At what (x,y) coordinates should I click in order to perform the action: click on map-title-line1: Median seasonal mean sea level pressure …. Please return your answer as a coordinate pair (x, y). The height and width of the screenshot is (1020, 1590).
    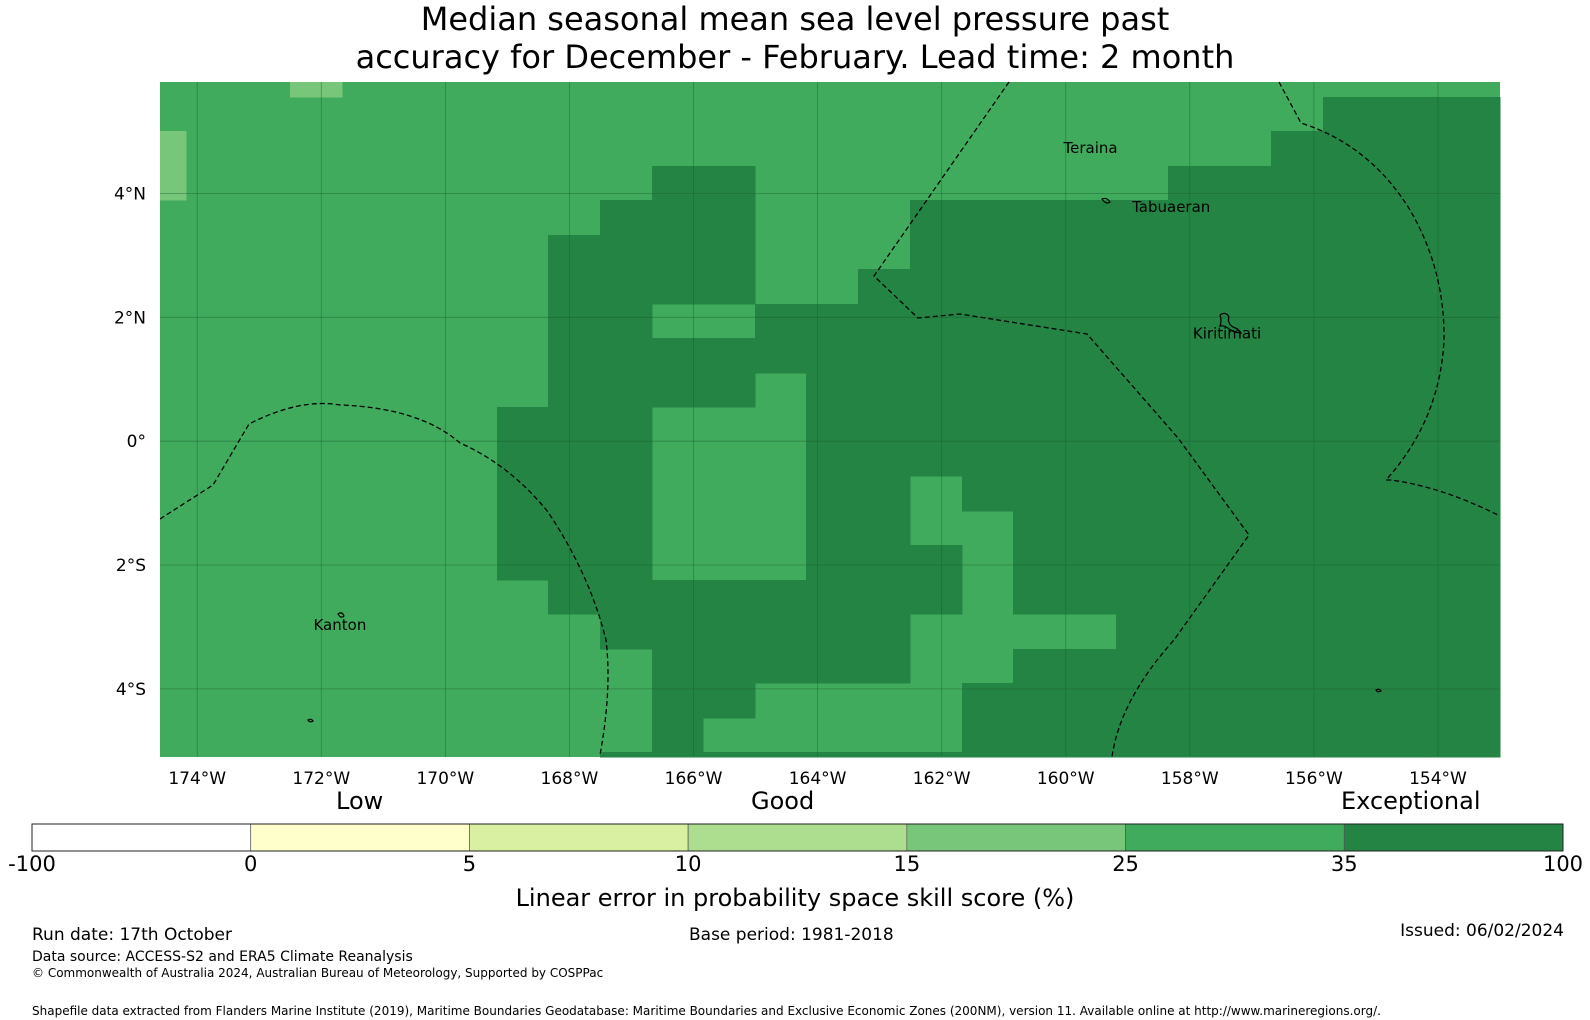
    Looking at the image, I should click on (795, 19).